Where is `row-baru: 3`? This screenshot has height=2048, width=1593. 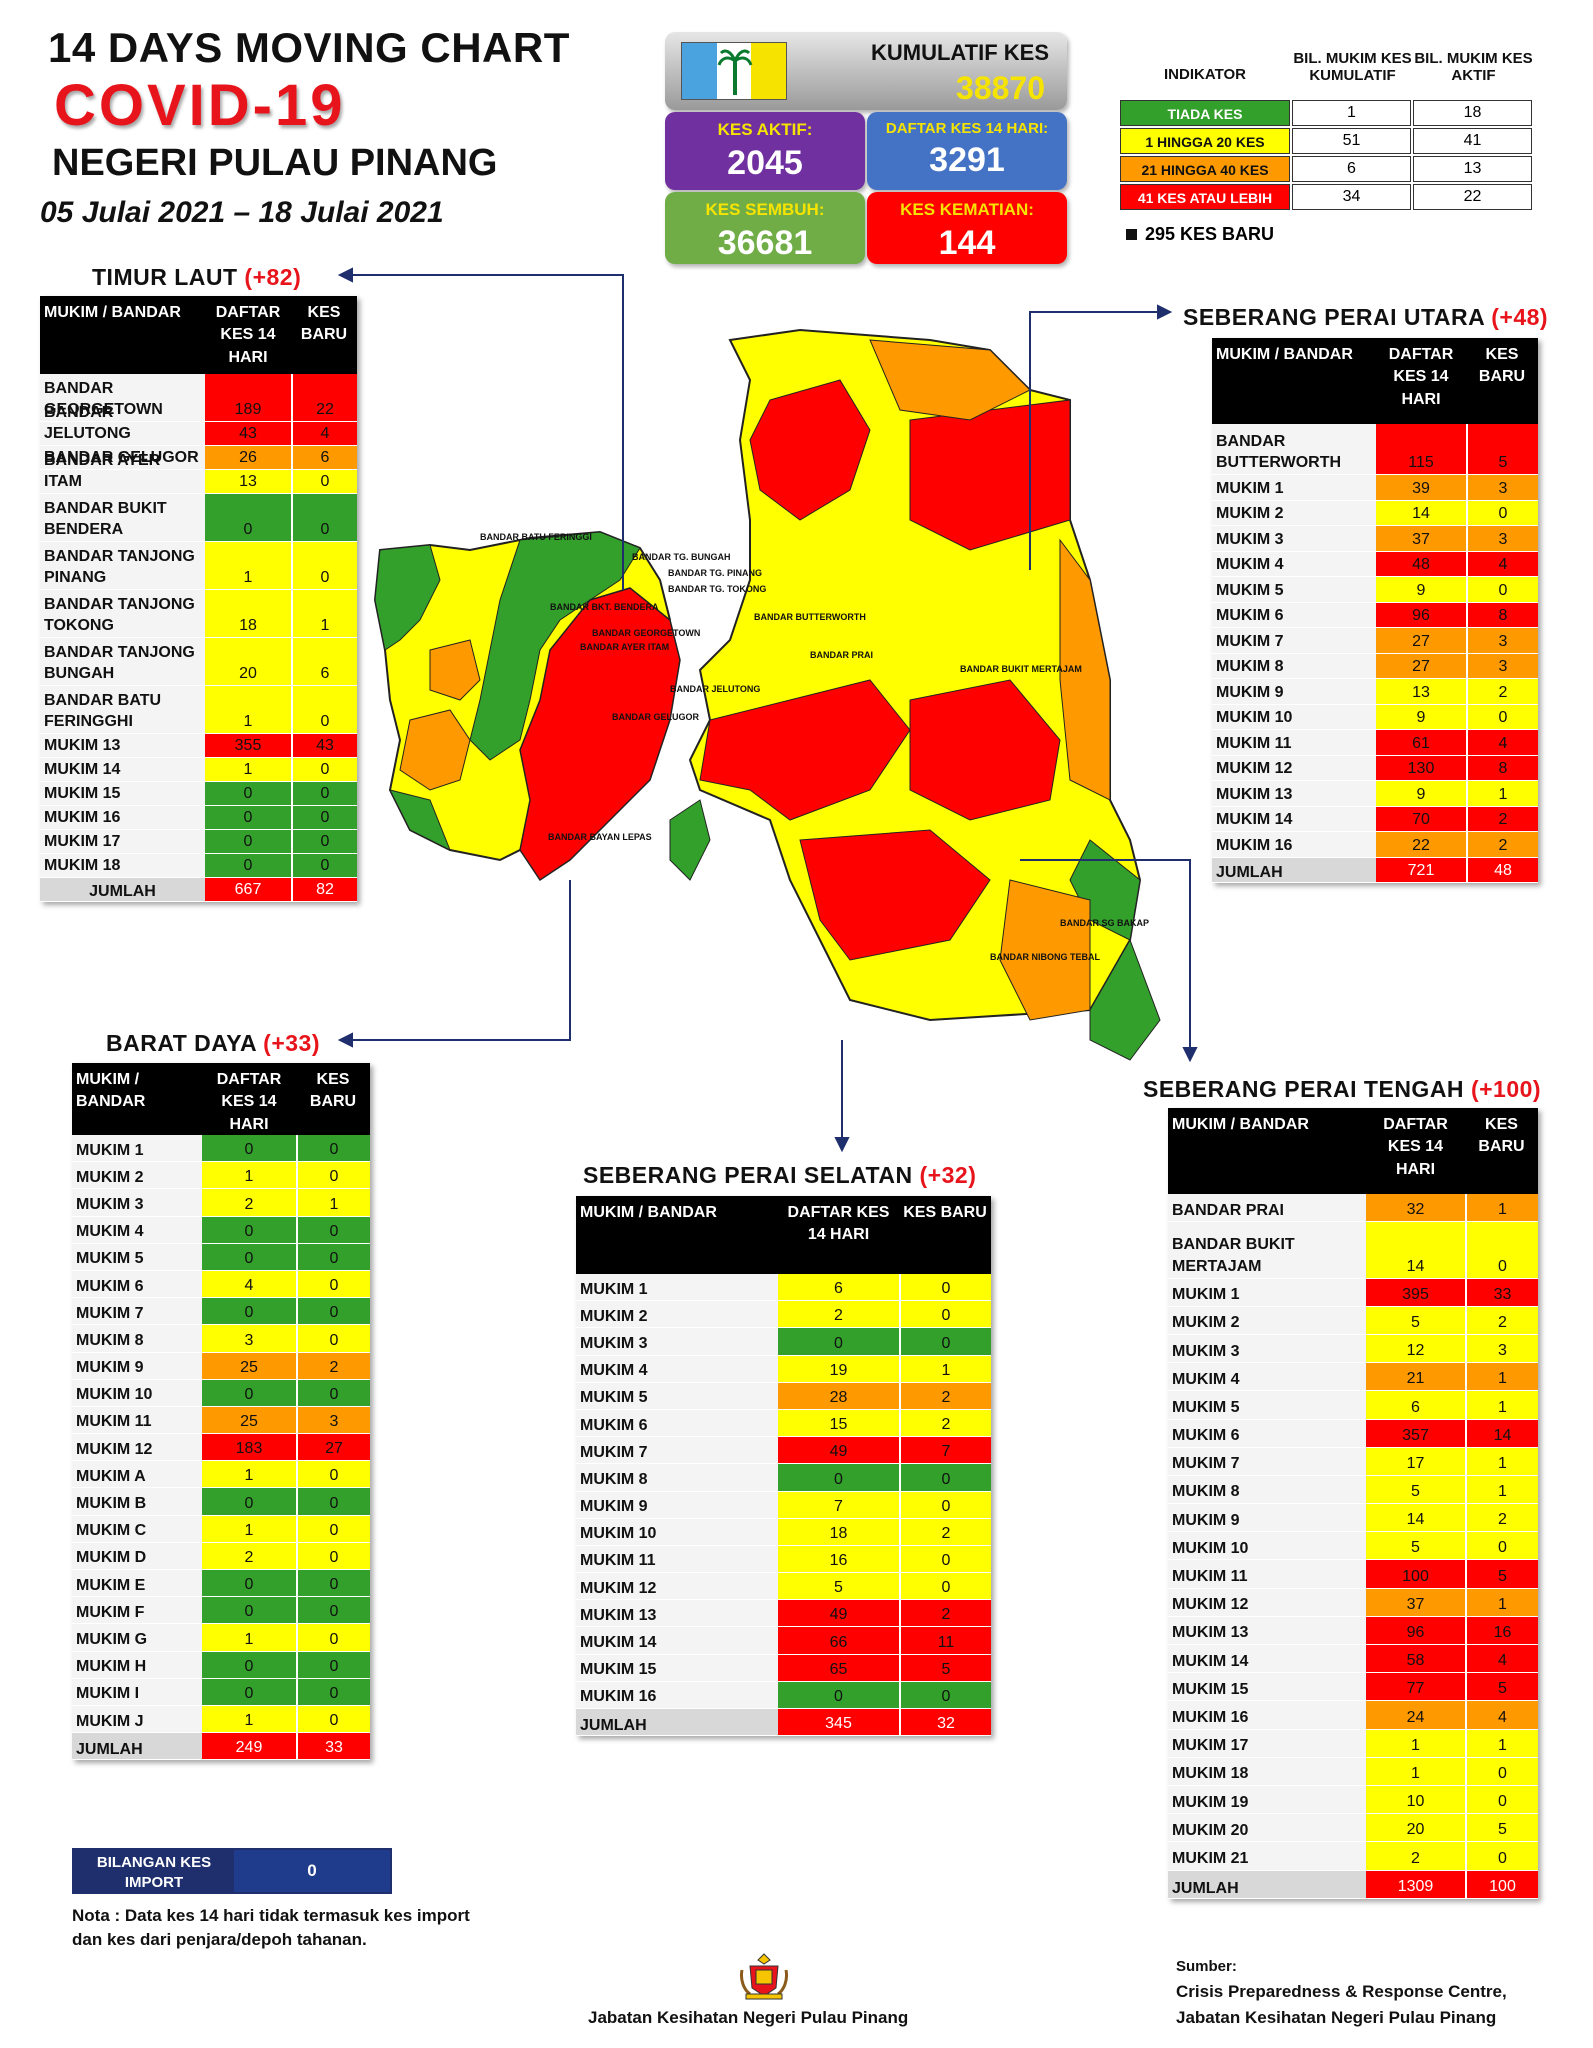
row-baru: 3 is located at coordinates (1502, 538).